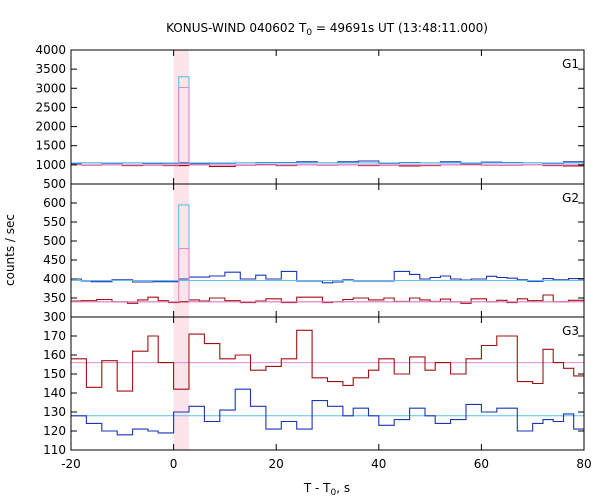 The height and width of the screenshot is (500, 600). What do you see at coordinates (317, 488) in the screenshot?
I see `x-axis-label-main: T - T` at bounding box center [317, 488].